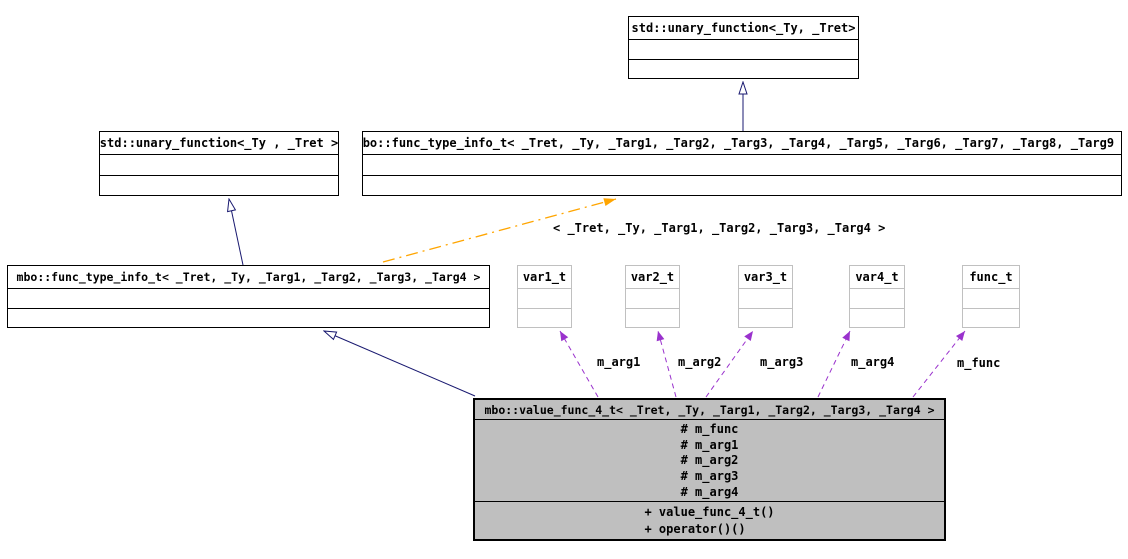 The image size is (1128, 559). I want to click on attribute-m-arg3: # m_arg3, so click(709, 476).